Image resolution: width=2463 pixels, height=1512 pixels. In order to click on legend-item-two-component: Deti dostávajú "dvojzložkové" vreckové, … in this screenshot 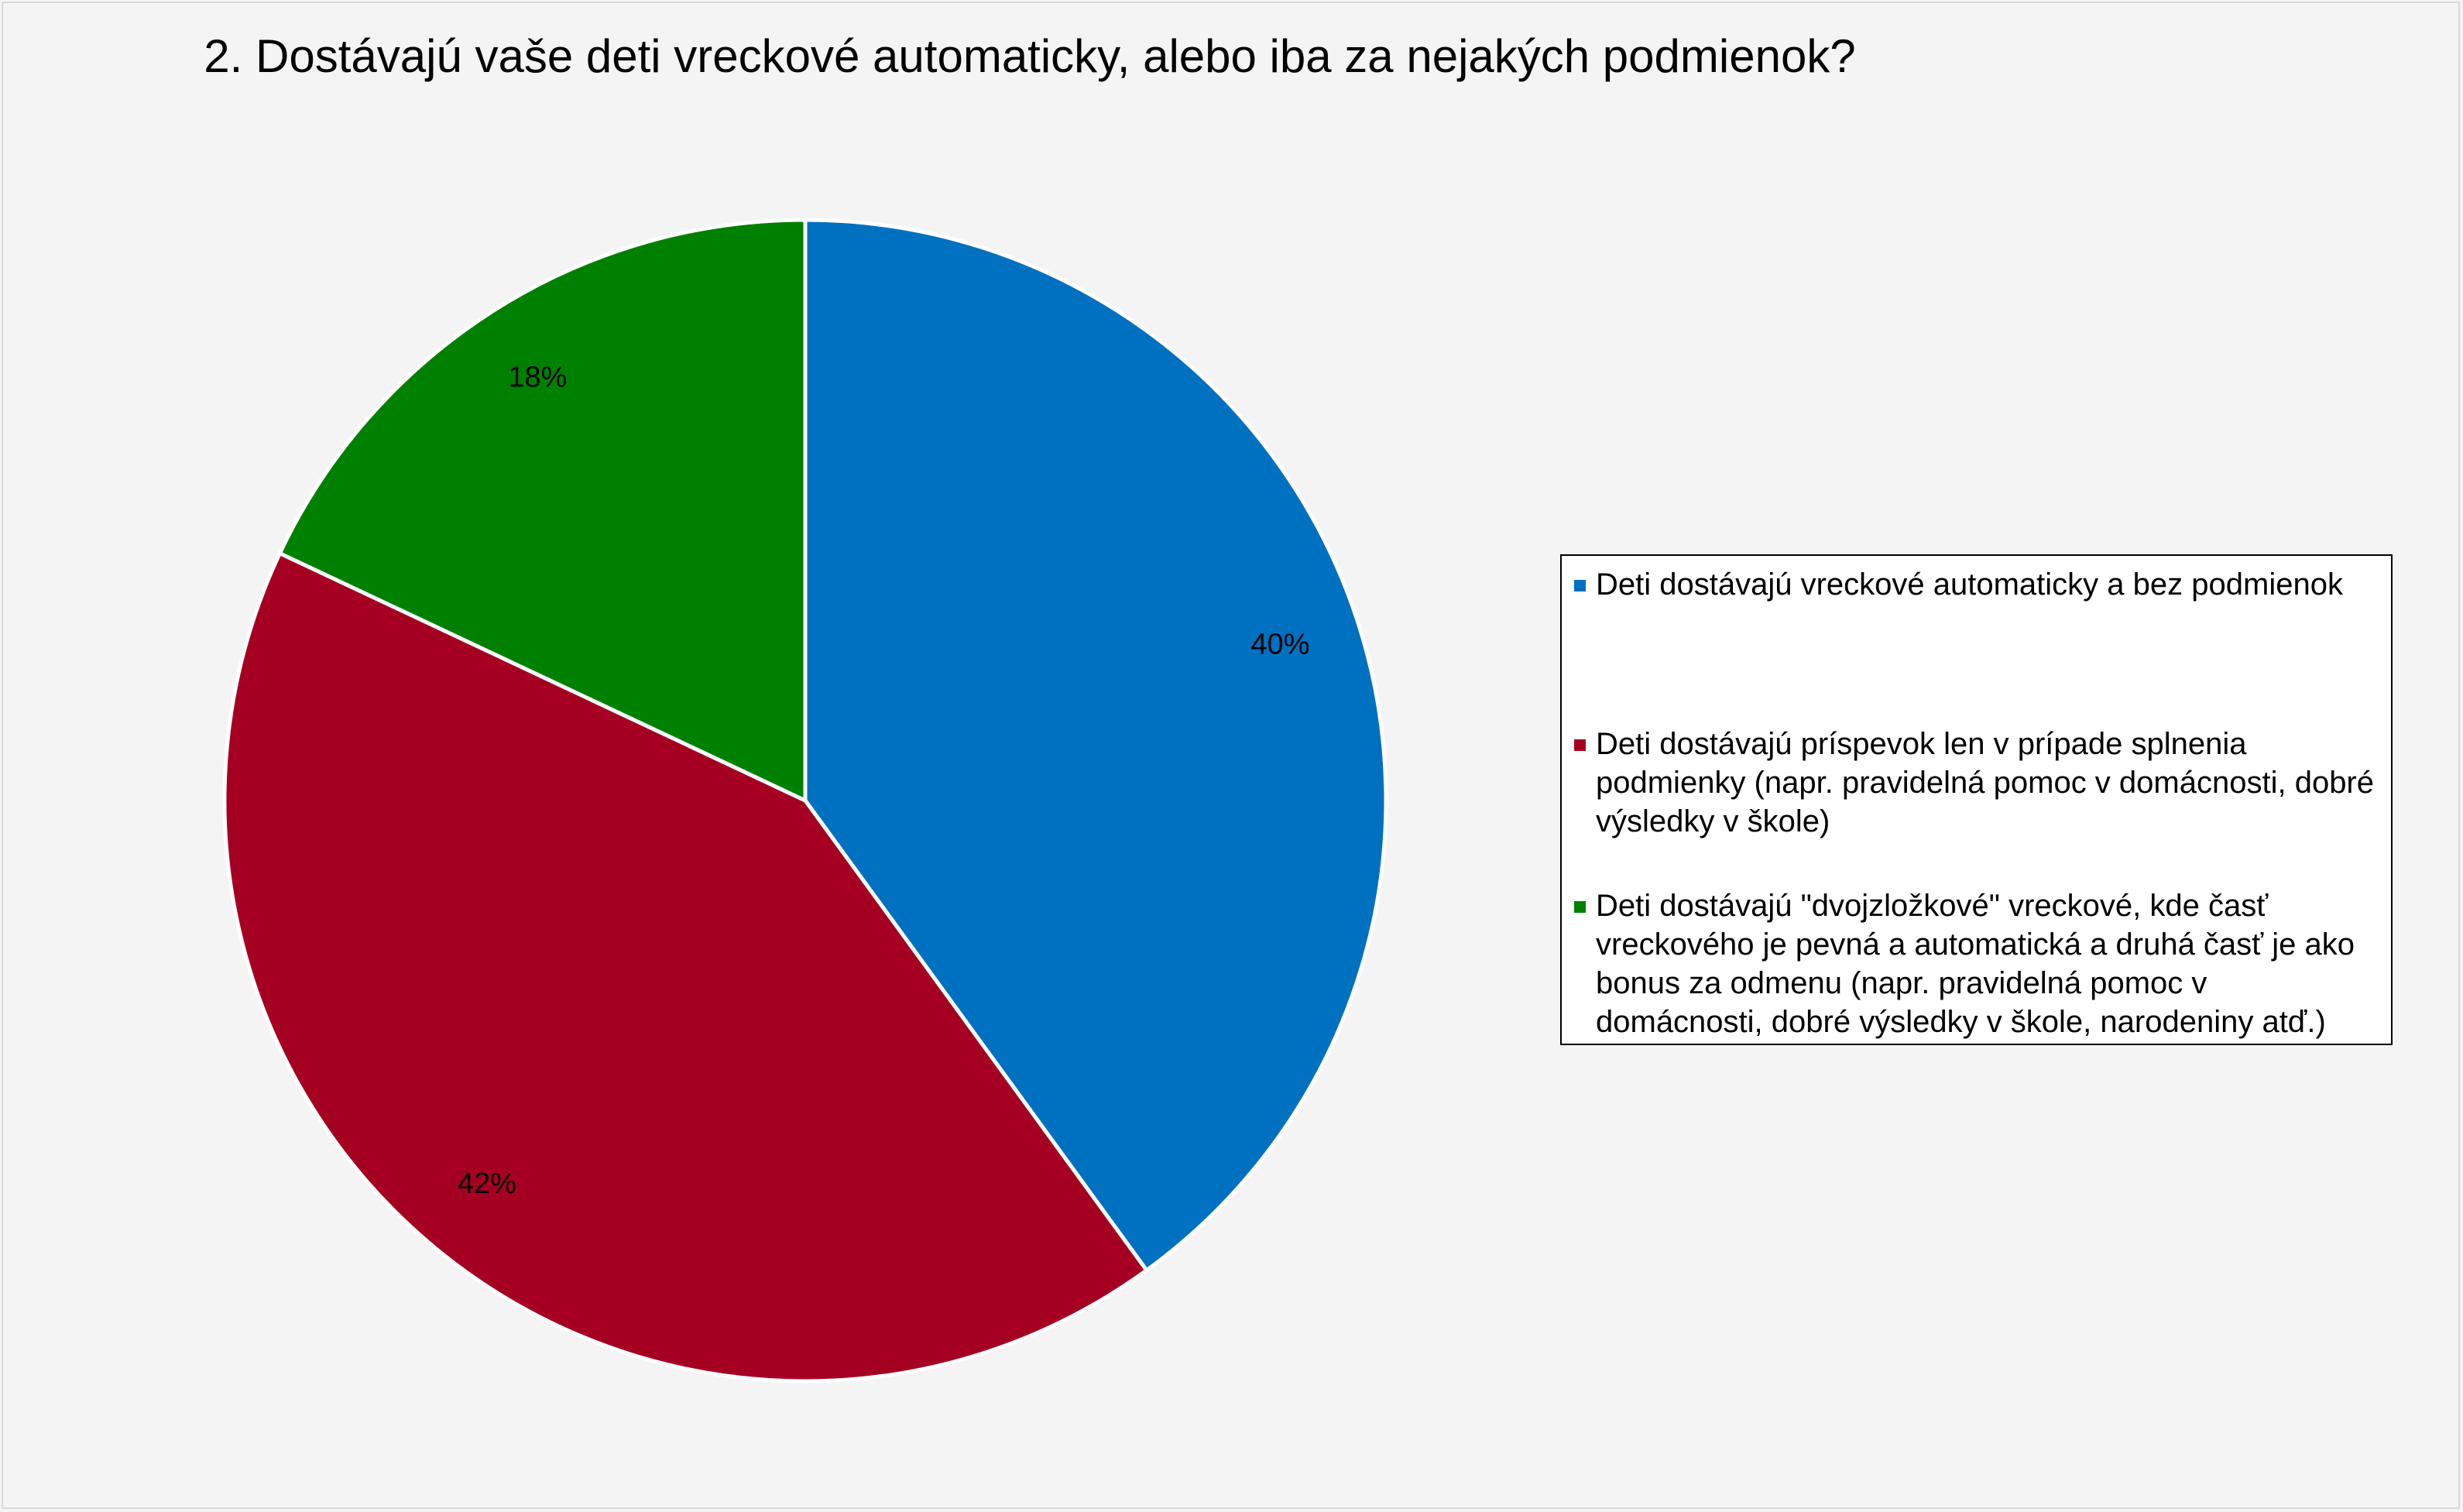, I will do `click(1972, 964)`.